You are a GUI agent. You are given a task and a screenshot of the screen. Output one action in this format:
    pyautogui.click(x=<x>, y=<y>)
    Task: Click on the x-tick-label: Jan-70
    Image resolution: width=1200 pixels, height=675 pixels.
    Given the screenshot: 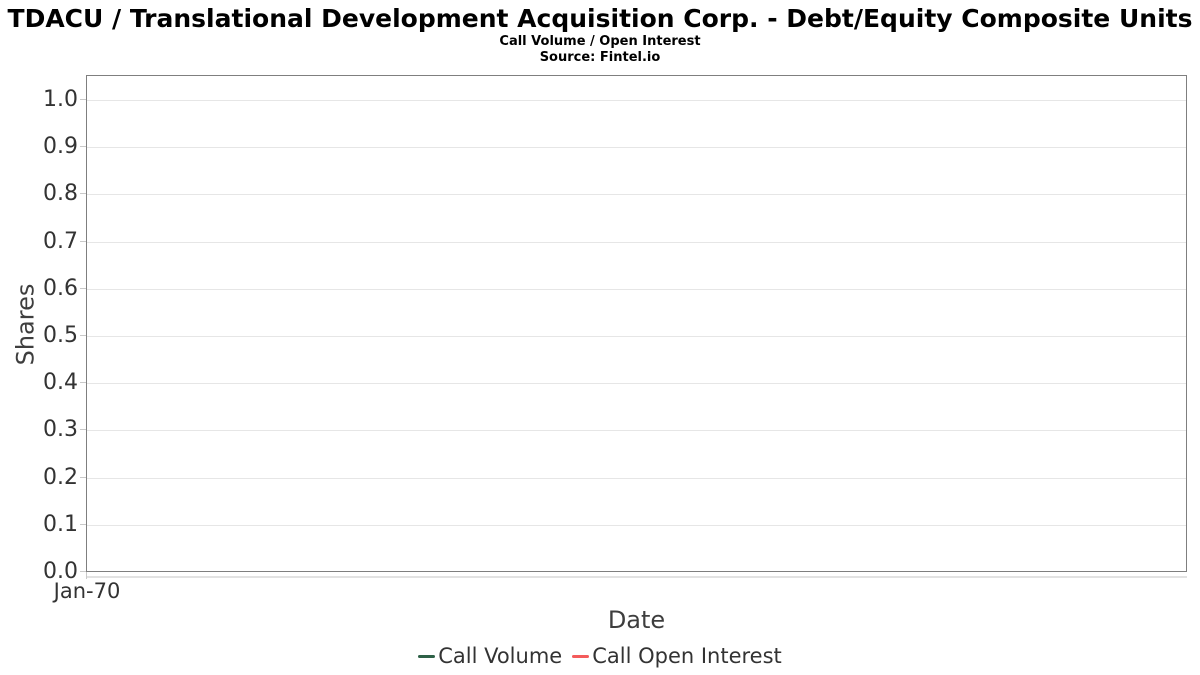 What is the action you would take?
    pyautogui.click(x=87, y=591)
    